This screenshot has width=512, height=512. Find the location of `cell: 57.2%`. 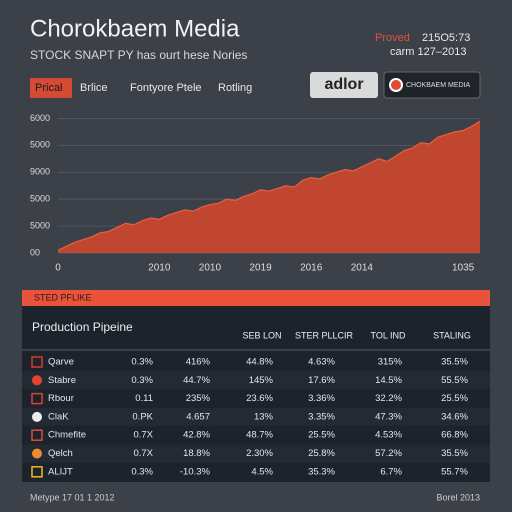

cell: 57.2% is located at coordinates (388, 453).